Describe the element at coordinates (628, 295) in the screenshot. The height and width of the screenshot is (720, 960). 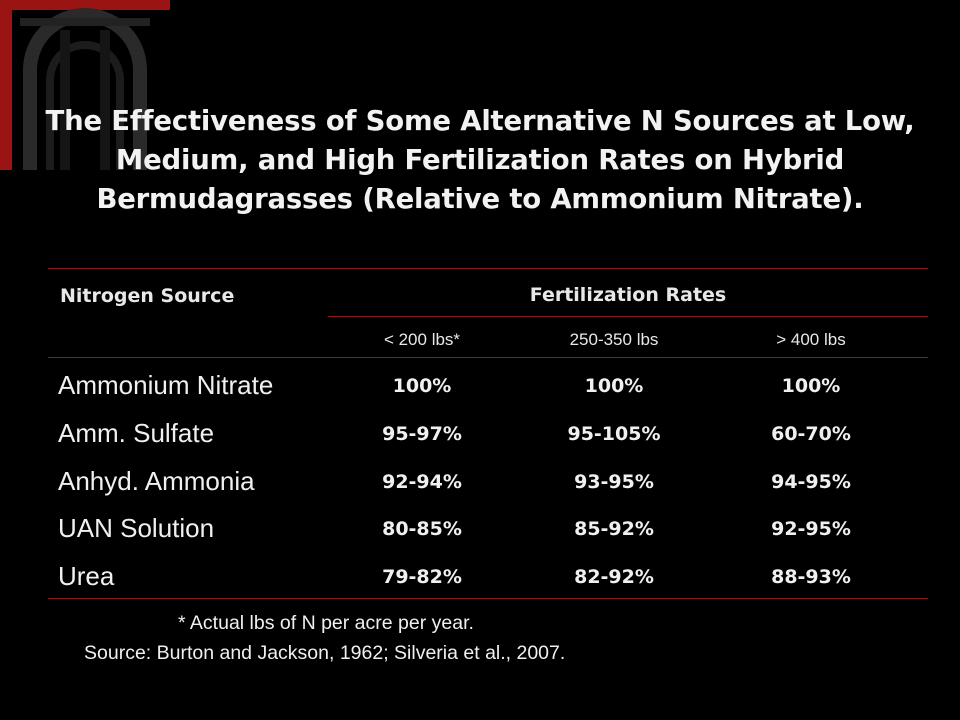
I see `fertilization-rates-header: Fertilization Rates` at that location.